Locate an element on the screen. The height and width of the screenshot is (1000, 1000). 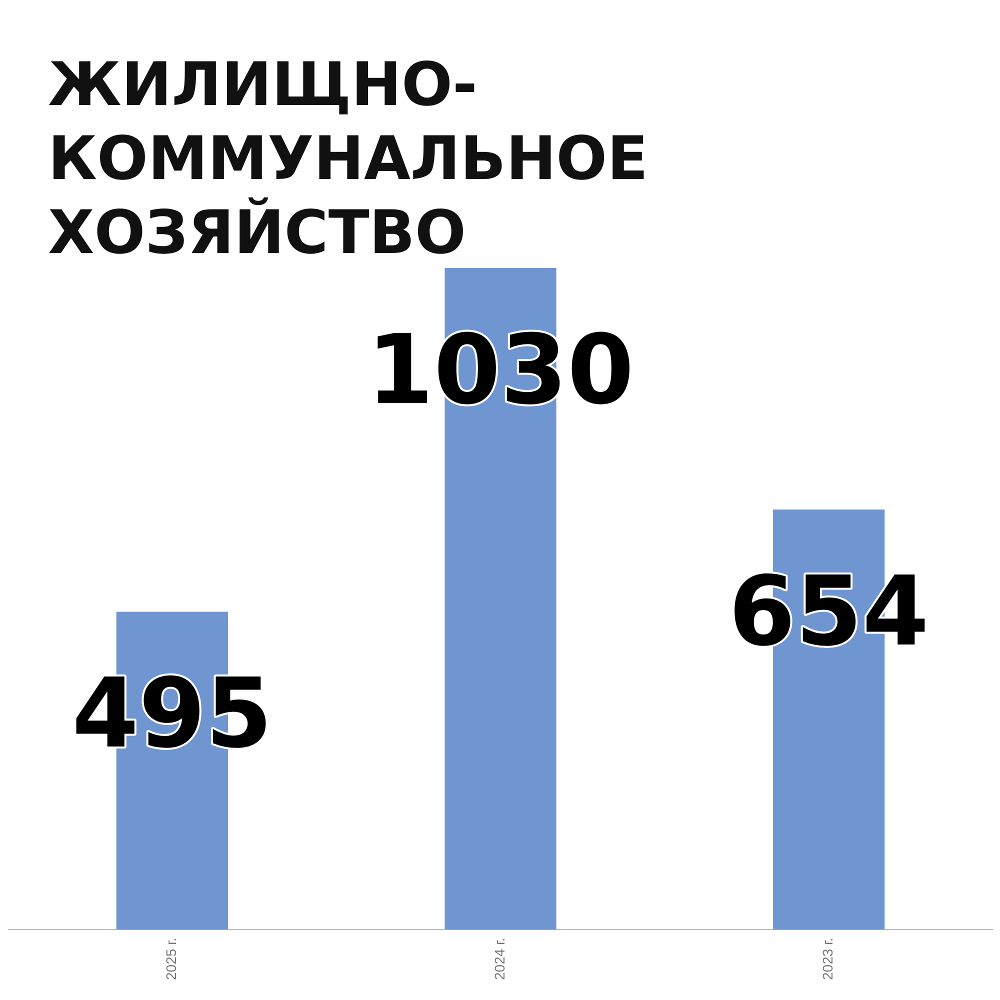
x-tick-label: 2025 г. is located at coordinates (171, 959).